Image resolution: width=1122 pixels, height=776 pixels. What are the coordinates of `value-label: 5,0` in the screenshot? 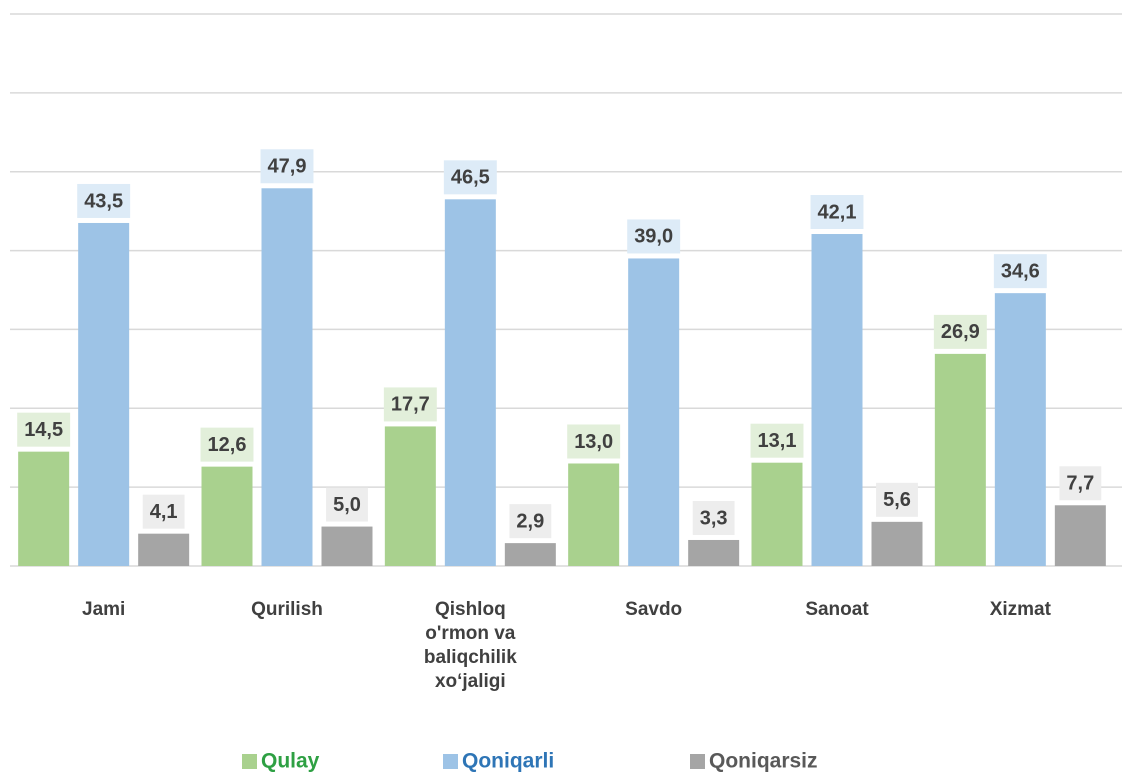 It's located at (347, 505).